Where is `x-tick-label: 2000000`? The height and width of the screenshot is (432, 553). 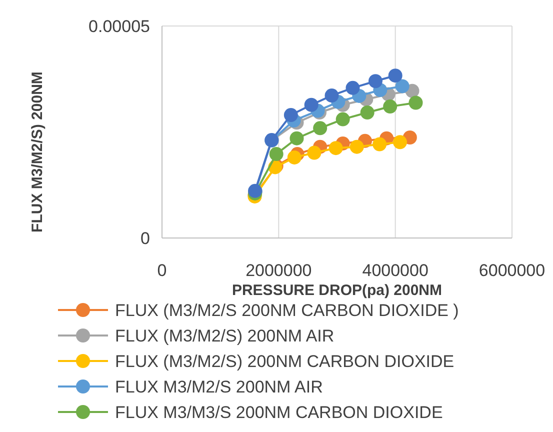
x-tick-label: 2000000 is located at coordinates (279, 270).